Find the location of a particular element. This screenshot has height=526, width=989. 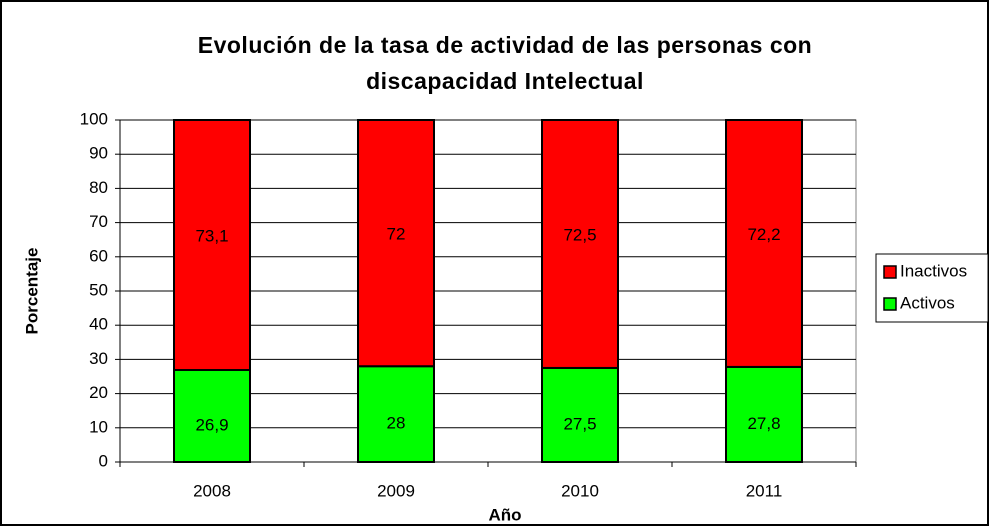

data-label: 27,5 is located at coordinates (579, 423).